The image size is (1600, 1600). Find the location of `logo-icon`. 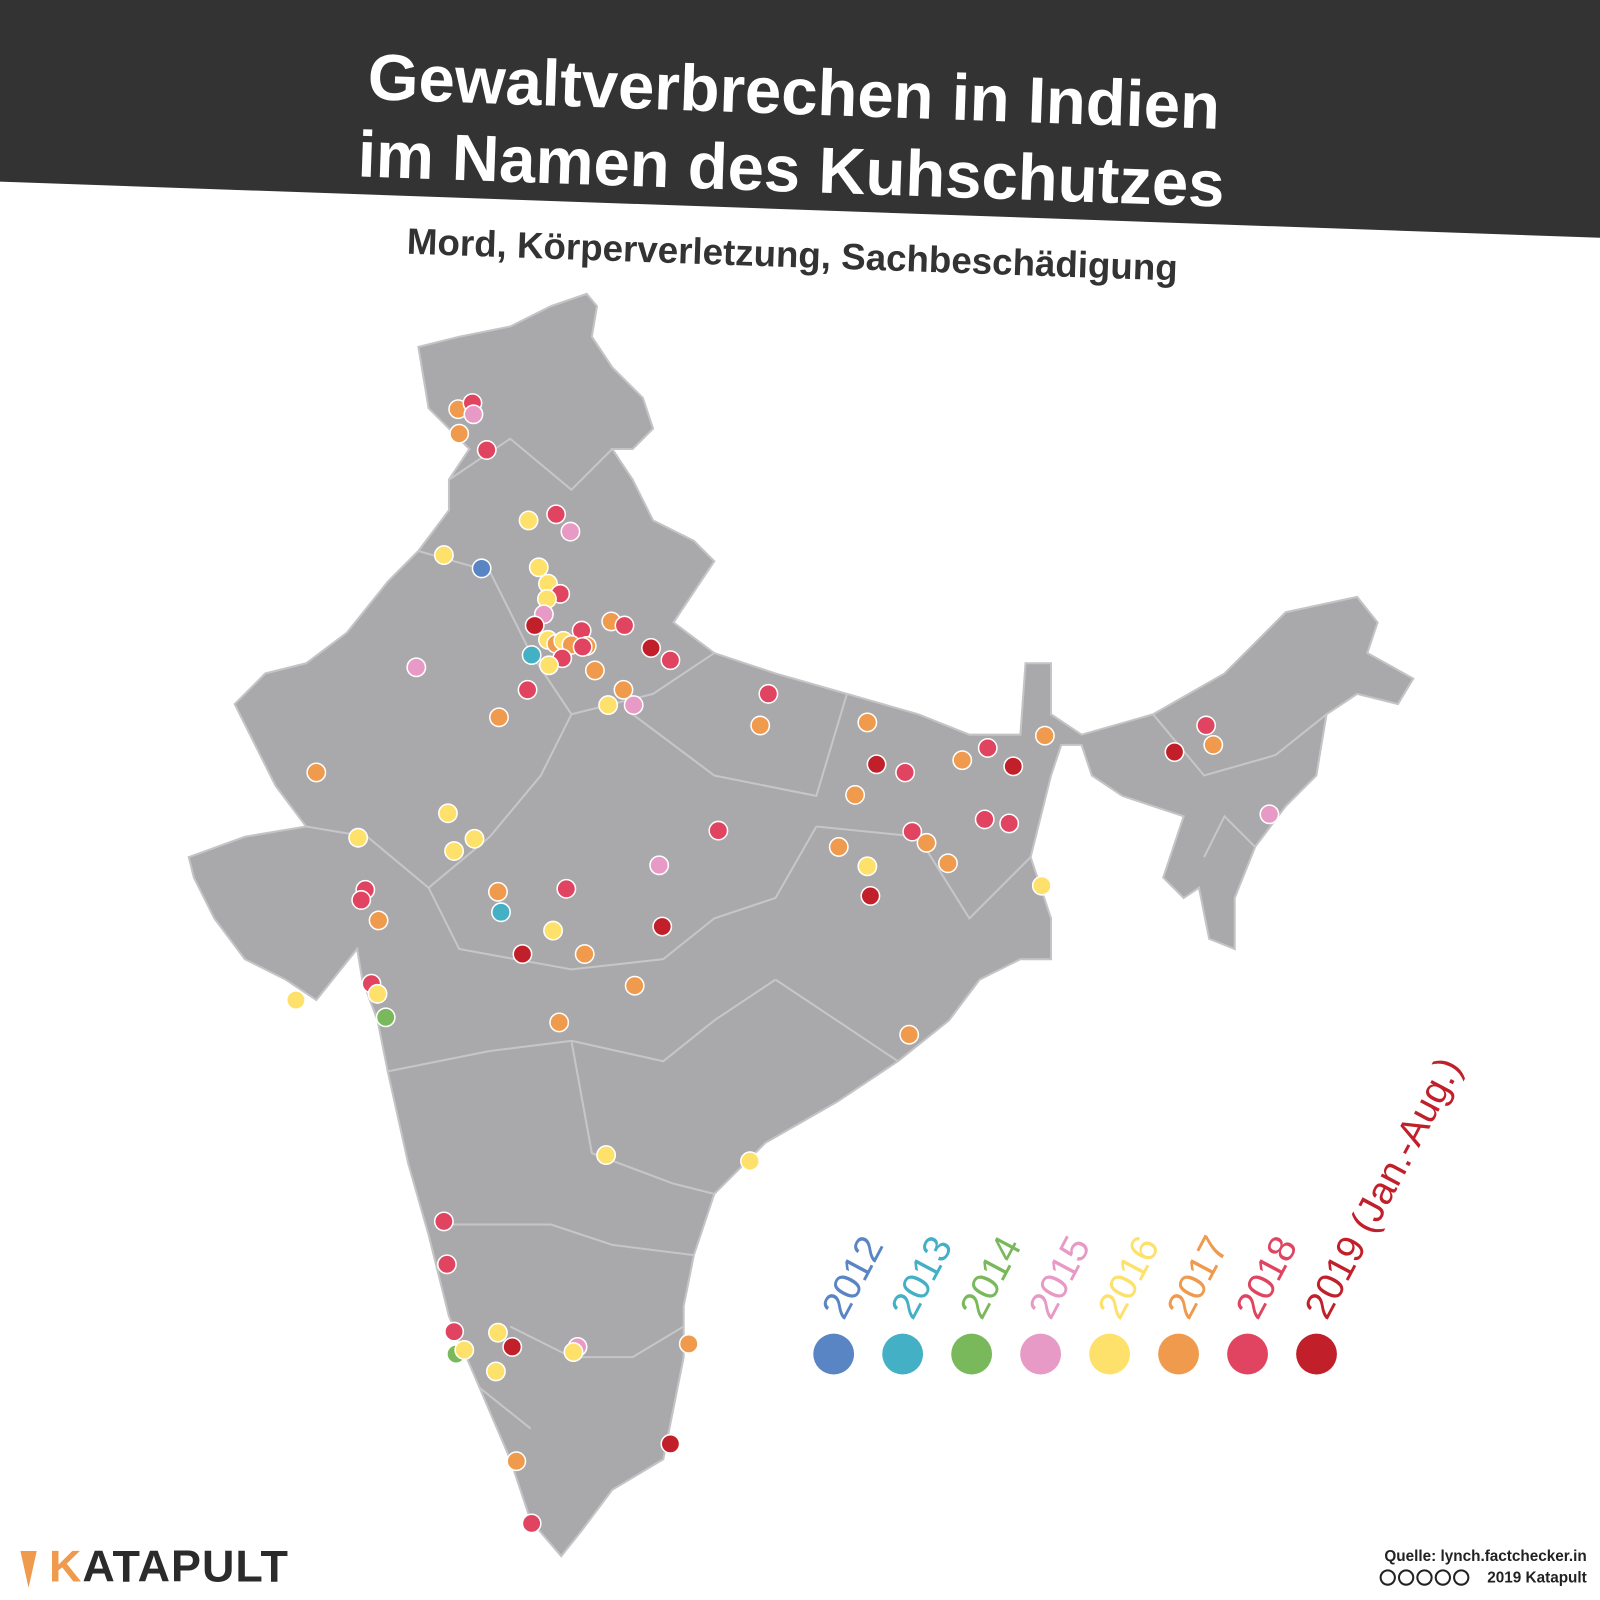

logo-icon is located at coordinates (28, 1569).